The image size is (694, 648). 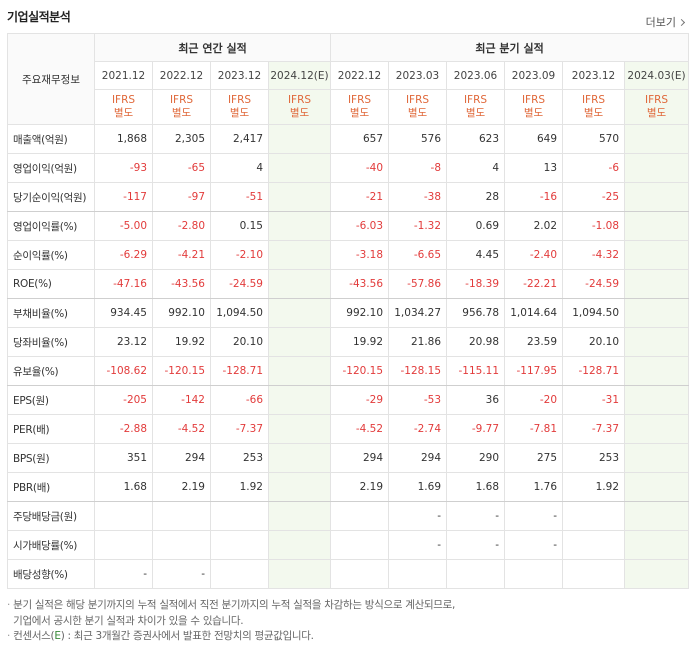 What do you see at coordinates (476, 458) in the screenshot?
I see `table-cell: 290` at bounding box center [476, 458].